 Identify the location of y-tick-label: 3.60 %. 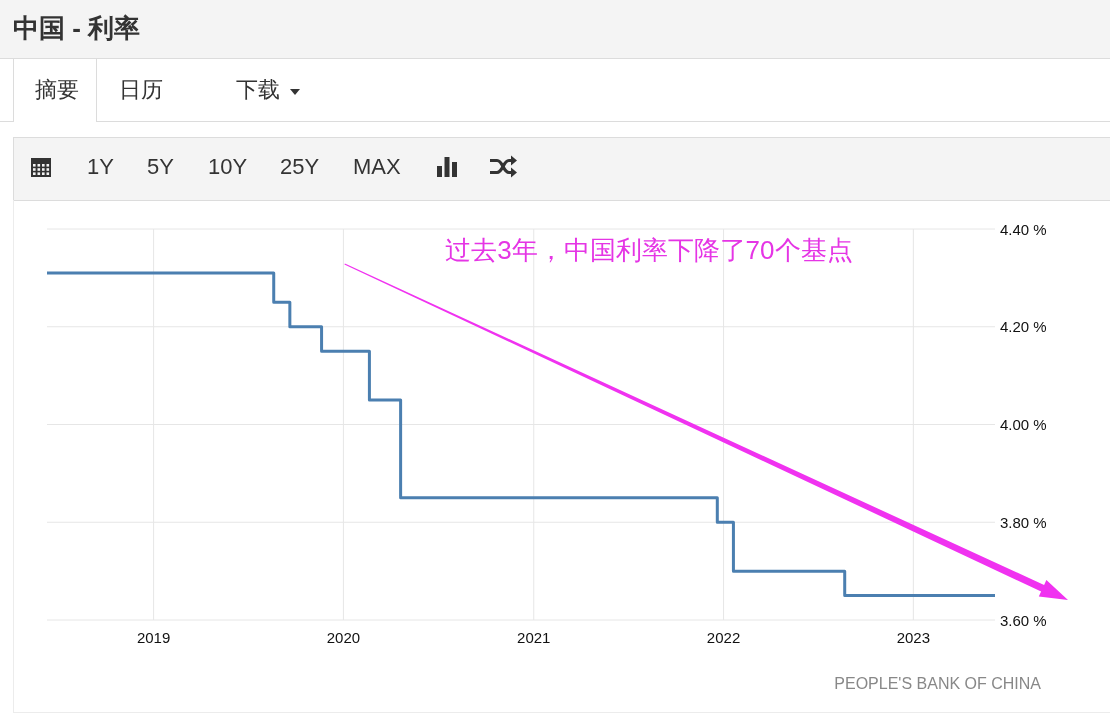
(1023, 620).